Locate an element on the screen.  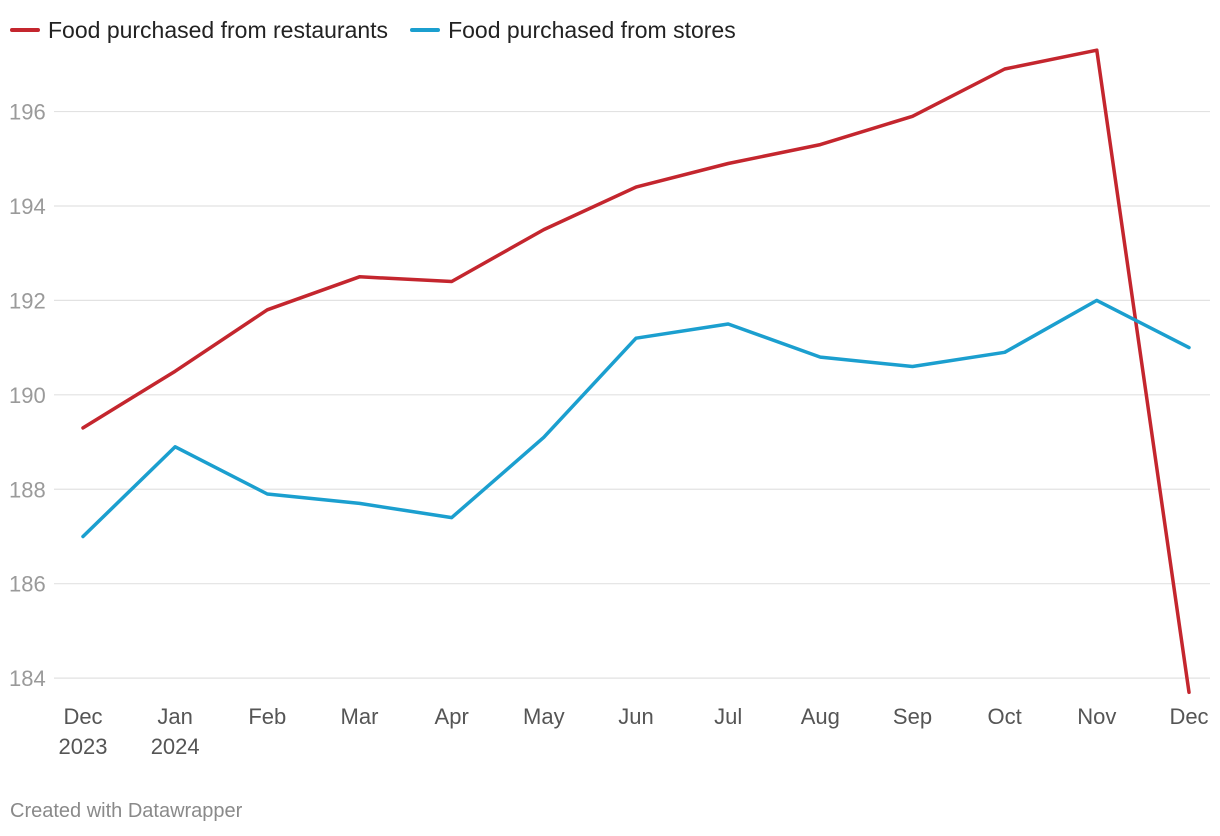
x-tick-label-5: May is located at coordinates (544, 716).